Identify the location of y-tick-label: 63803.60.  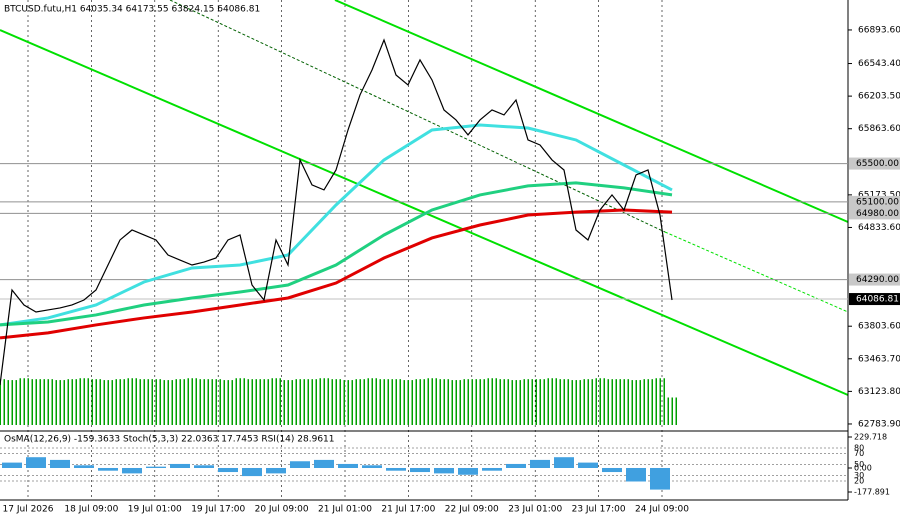
(879, 327).